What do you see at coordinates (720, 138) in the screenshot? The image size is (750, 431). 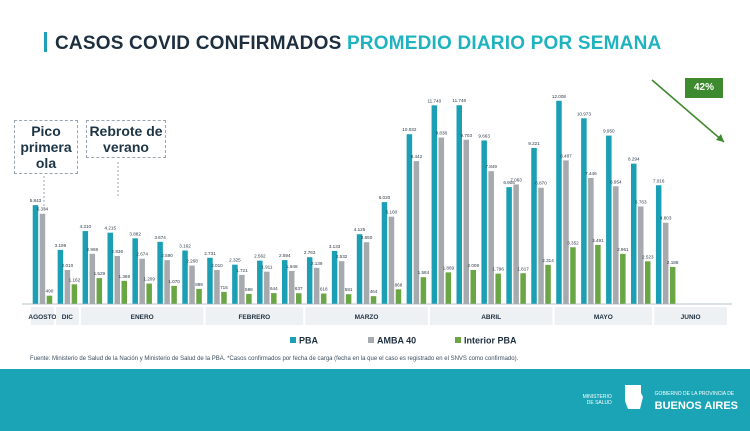 I see `trend-arrow-head` at bounding box center [720, 138].